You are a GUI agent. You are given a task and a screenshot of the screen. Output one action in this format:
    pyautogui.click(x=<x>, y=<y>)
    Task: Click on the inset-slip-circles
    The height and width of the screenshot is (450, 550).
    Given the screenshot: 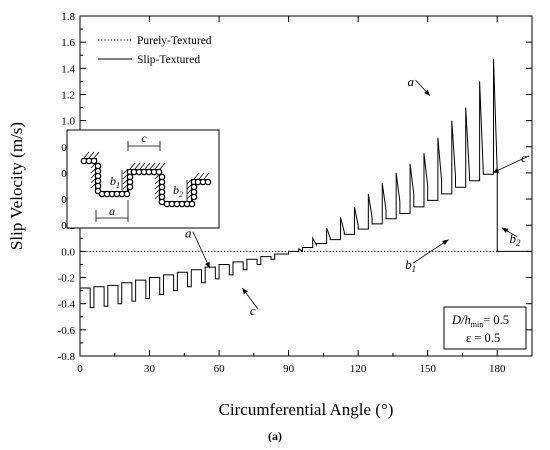 What is the action you would take?
    pyautogui.click(x=146, y=182)
    